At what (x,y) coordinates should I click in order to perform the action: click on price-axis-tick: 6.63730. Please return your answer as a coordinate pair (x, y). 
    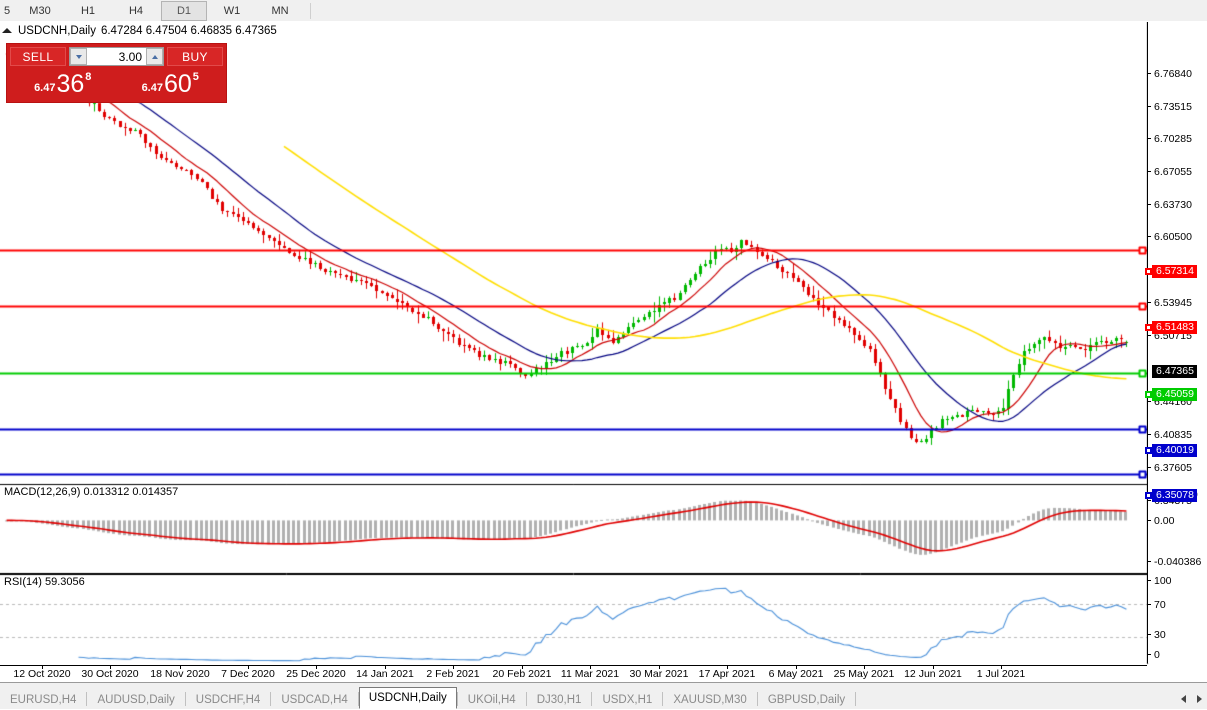
    Looking at the image, I should click on (1177, 205).